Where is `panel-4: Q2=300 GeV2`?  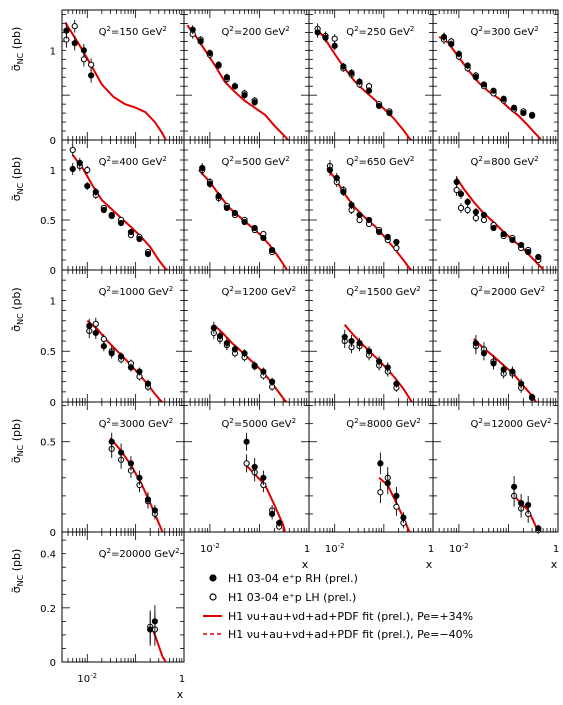
panel-4: Q2=300 GeV2 is located at coordinates (495, 75).